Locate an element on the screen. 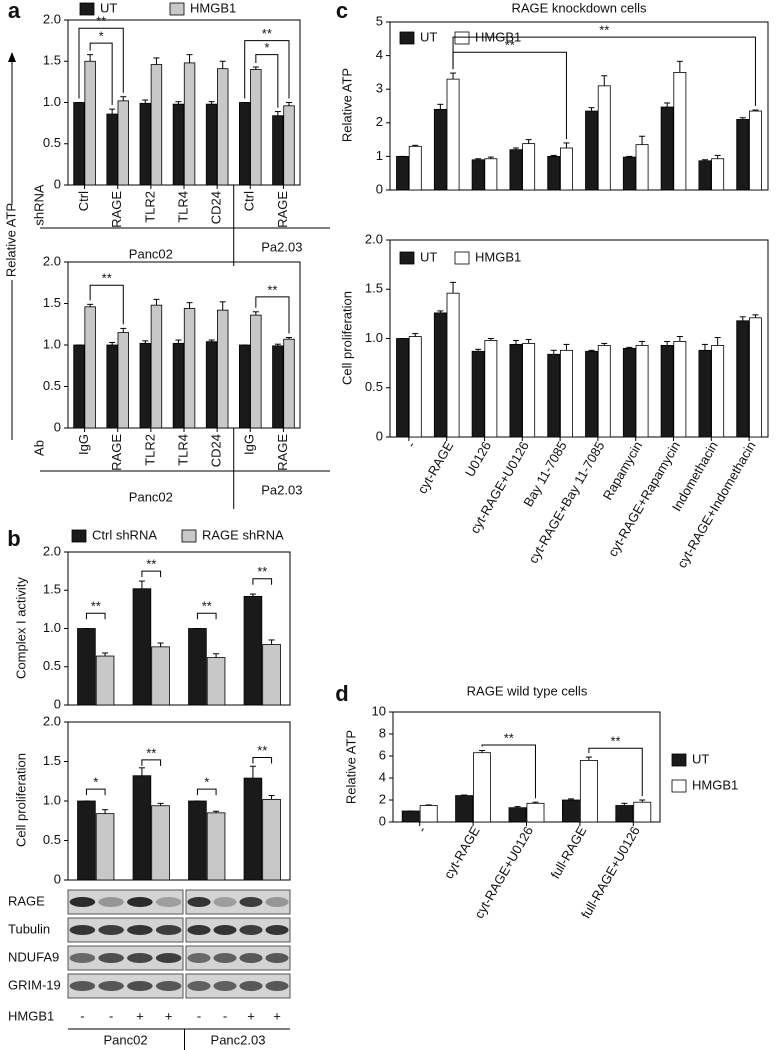  legend-label: Ctrl shRNA is located at coordinates (124, 534).